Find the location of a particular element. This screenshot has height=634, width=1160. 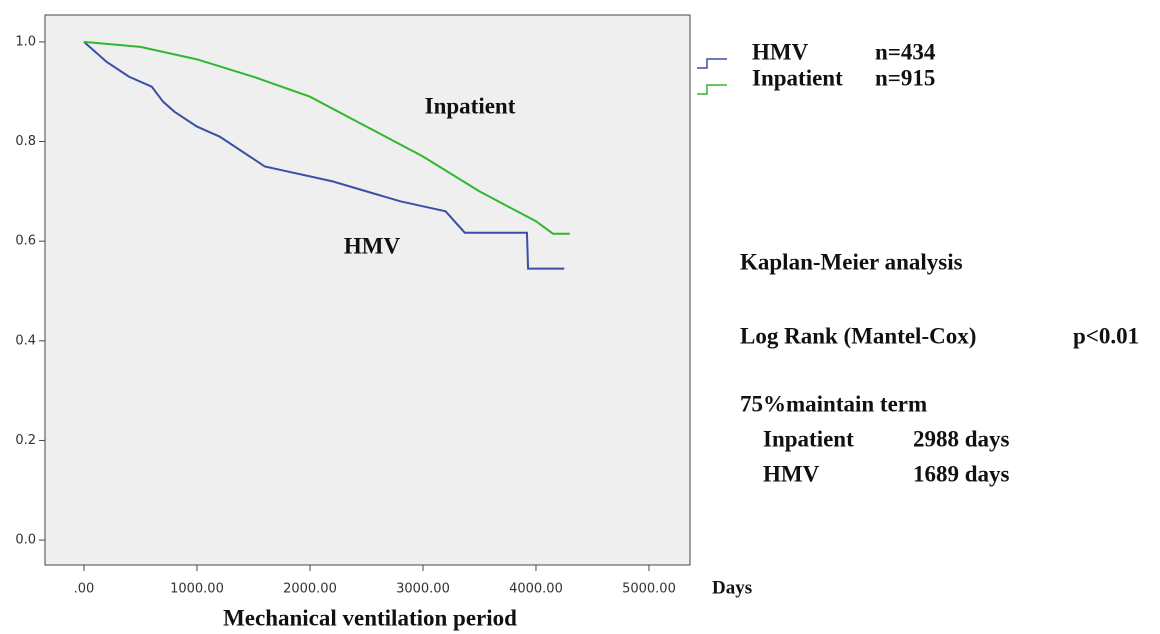

y-tick-label: 0.6 is located at coordinates (25, 241).